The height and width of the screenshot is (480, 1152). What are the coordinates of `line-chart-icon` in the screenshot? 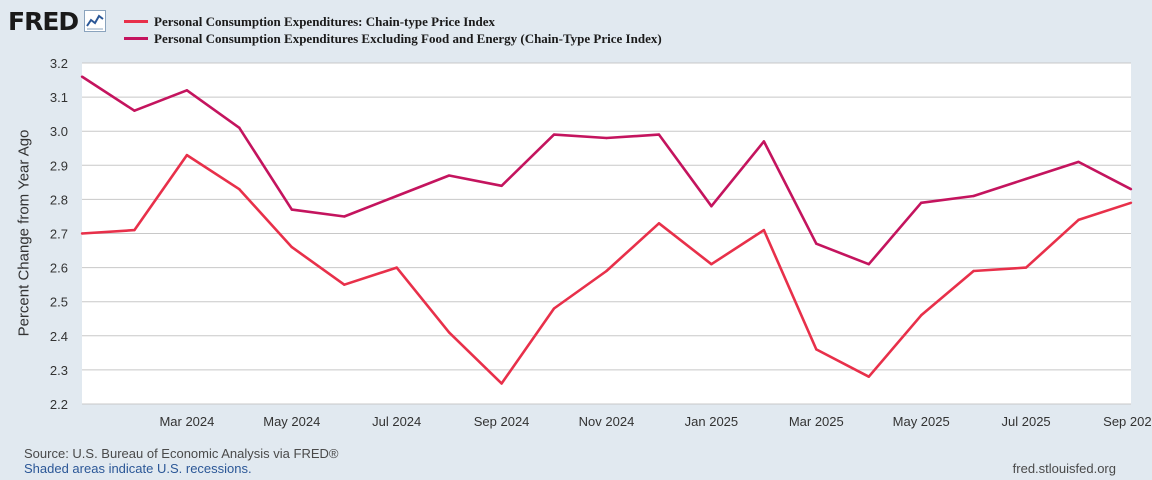 It's located at (95, 21).